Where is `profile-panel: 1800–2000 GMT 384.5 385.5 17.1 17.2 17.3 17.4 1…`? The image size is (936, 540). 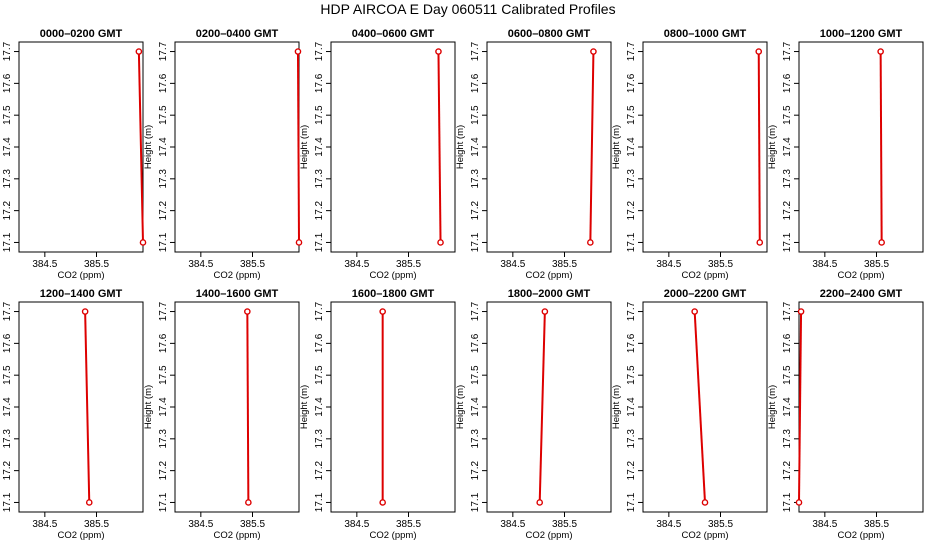 profile-panel: 1800–2000 GMT 384.5 385.5 17.1 17.2 17.3 17.4 1… is located at coordinates (533, 414).